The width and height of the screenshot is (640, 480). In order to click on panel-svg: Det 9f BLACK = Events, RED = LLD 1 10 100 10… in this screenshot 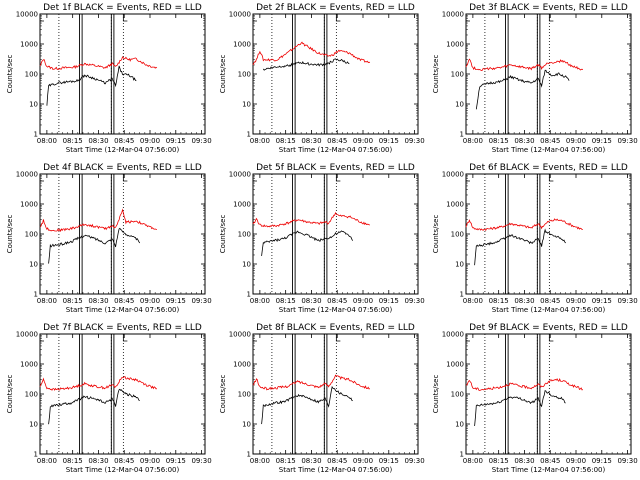, I will do `click(535, 398)`.